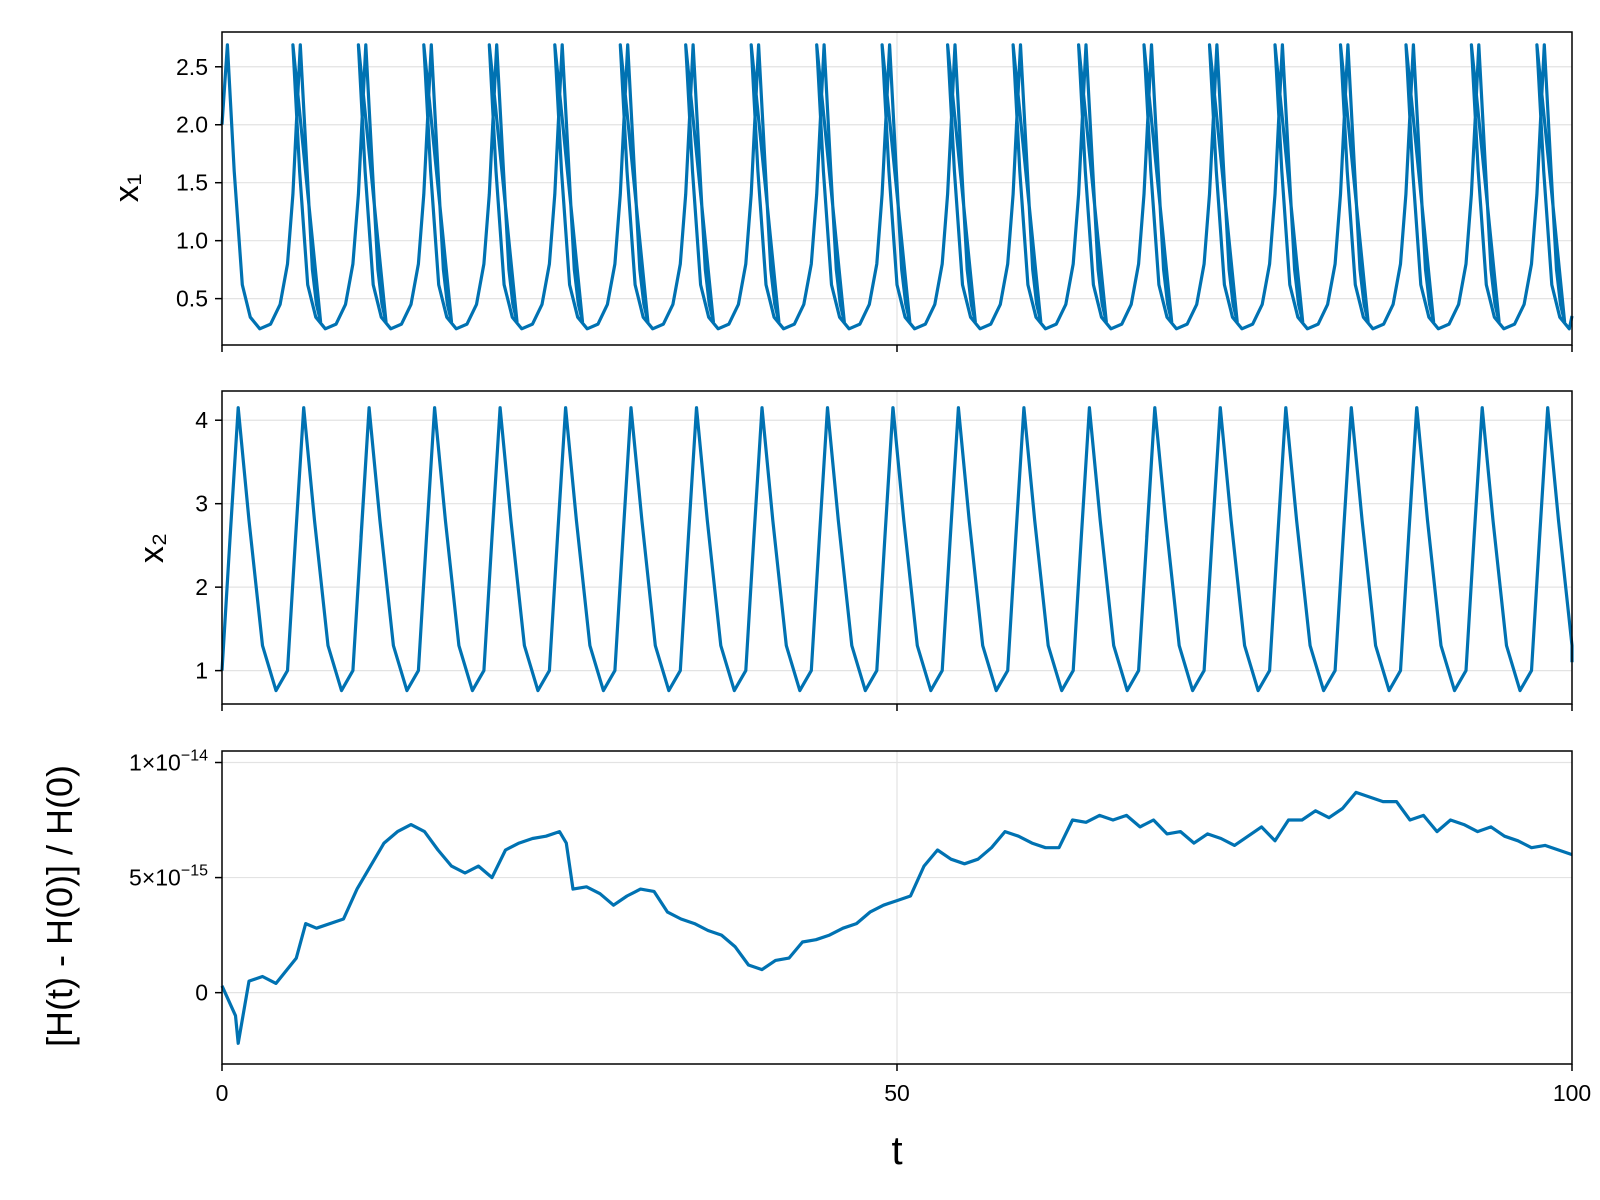 The width and height of the screenshot is (1600, 1200). I want to click on y-tick-label: 1.5, so click(192, 183).